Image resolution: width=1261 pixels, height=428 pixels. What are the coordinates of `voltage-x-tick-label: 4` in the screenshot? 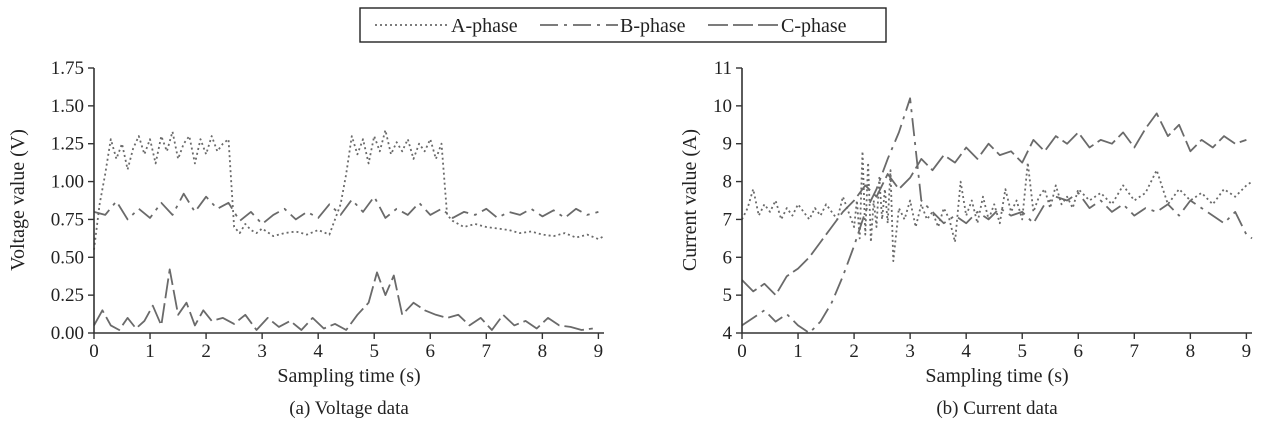 It's located at (318, 351).